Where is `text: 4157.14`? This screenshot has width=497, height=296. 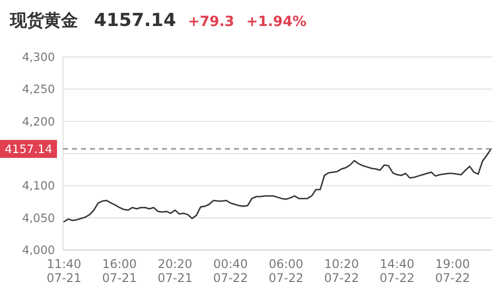 text: 4157.14 is located at coordinates (135, 20).